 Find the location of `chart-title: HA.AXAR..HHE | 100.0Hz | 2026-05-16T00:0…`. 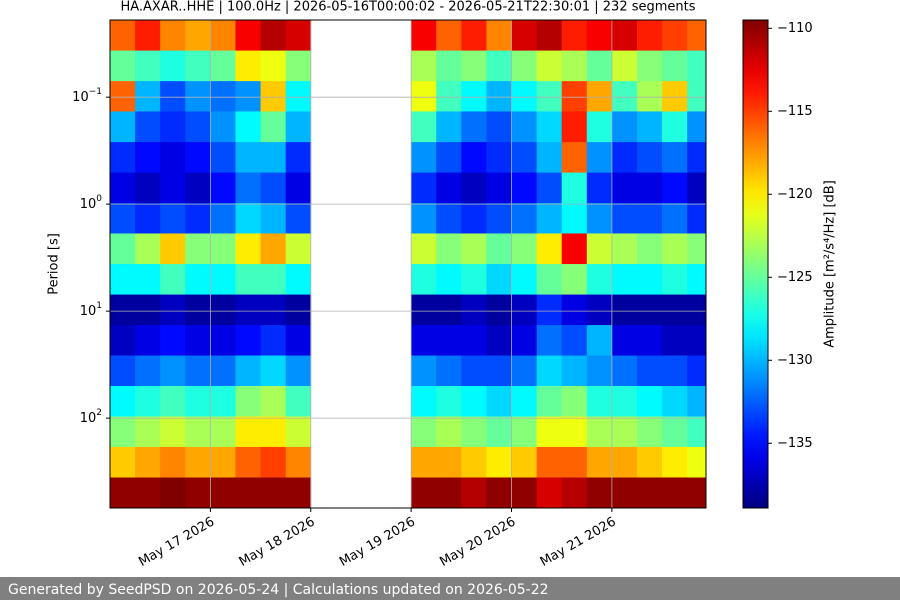

chart-title: HA.AXAR..HHE | 100.0Hz | 2026-05-16T00:0… is located at coordinates (407, 7).